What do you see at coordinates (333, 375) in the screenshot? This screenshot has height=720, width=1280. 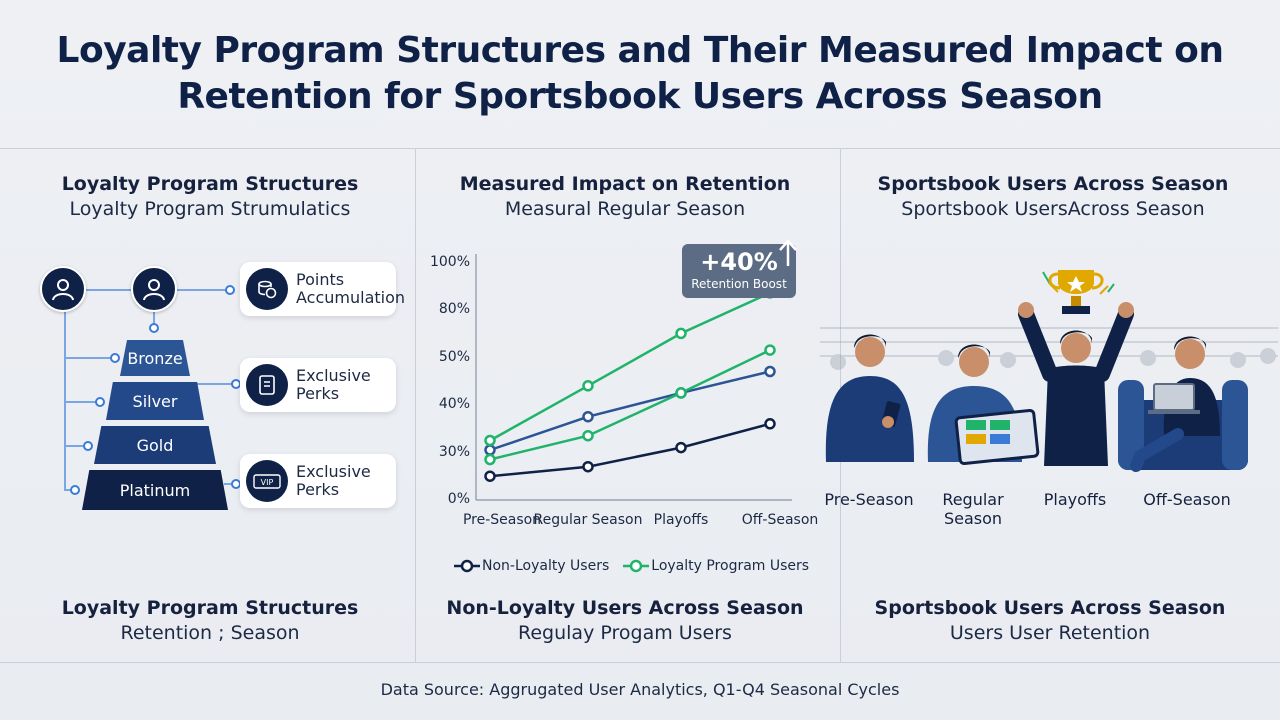 I see `feature-card-line1: Exclusive` at bounding box center [333, 375].